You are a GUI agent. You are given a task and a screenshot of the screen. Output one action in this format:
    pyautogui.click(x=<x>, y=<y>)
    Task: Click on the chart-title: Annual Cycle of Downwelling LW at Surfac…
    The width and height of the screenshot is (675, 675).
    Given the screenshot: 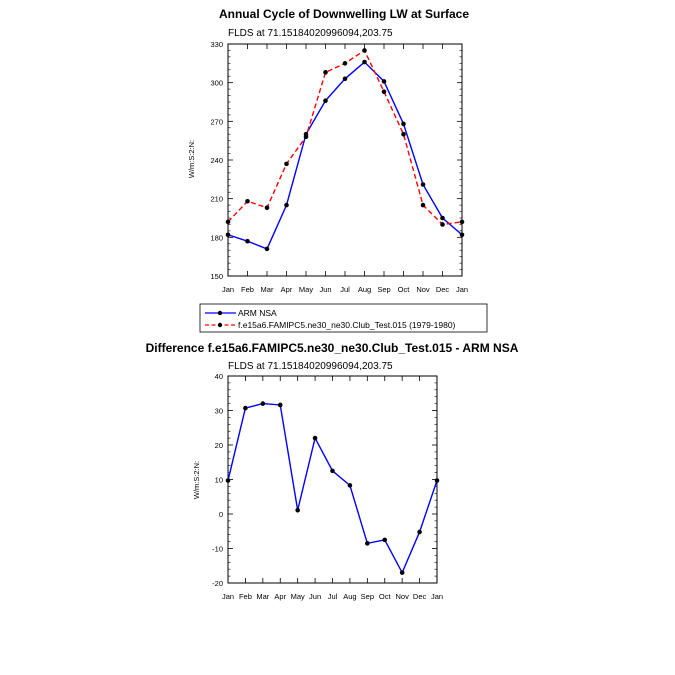 What is the action you would take?
    pyautogui.click(x=344, y=14)
    